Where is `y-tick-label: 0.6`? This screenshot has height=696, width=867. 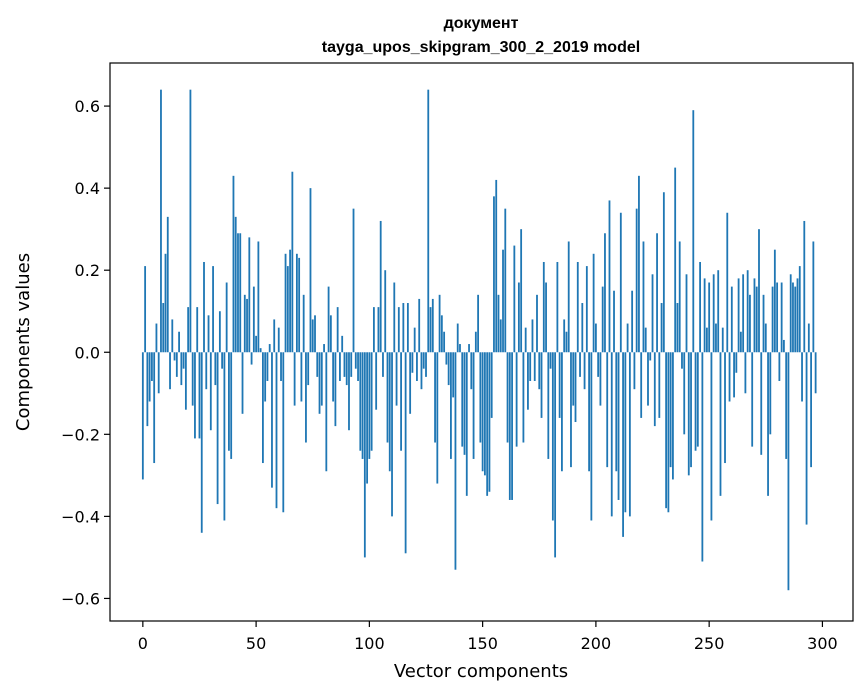 y-tick-label: 0.6 is located at coordinates (87, 106).